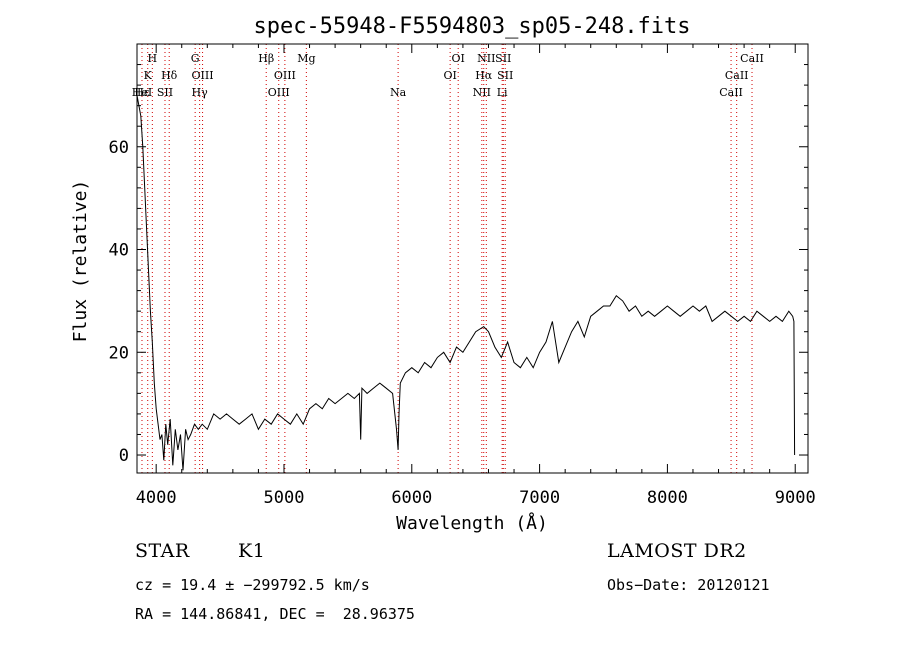 Image resolution: width=900 pixels, height=650 pixels. I want to click on spectral-line-label: H, so click(153, 58).